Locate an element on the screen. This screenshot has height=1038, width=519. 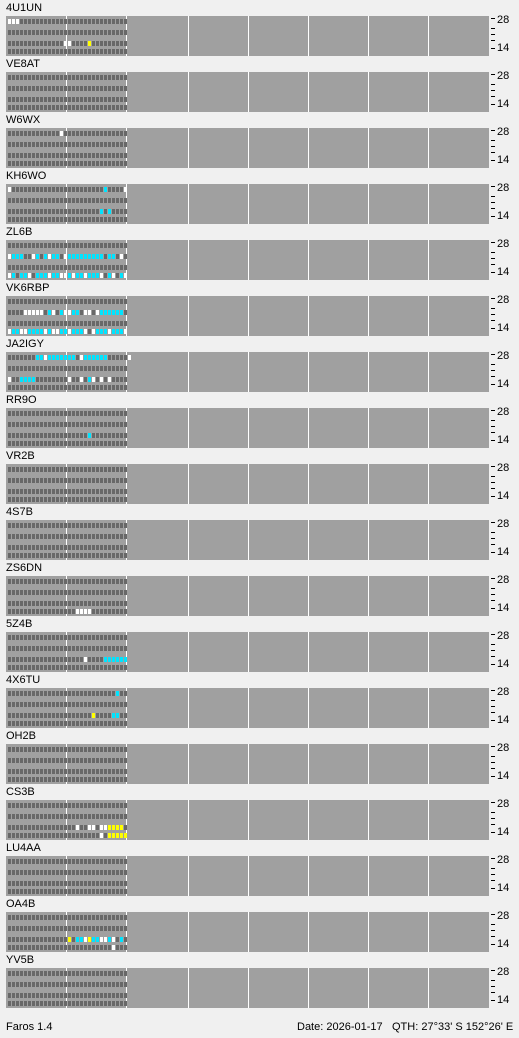
axis-label-bottom: 14 is located at coordinates (503, 384).